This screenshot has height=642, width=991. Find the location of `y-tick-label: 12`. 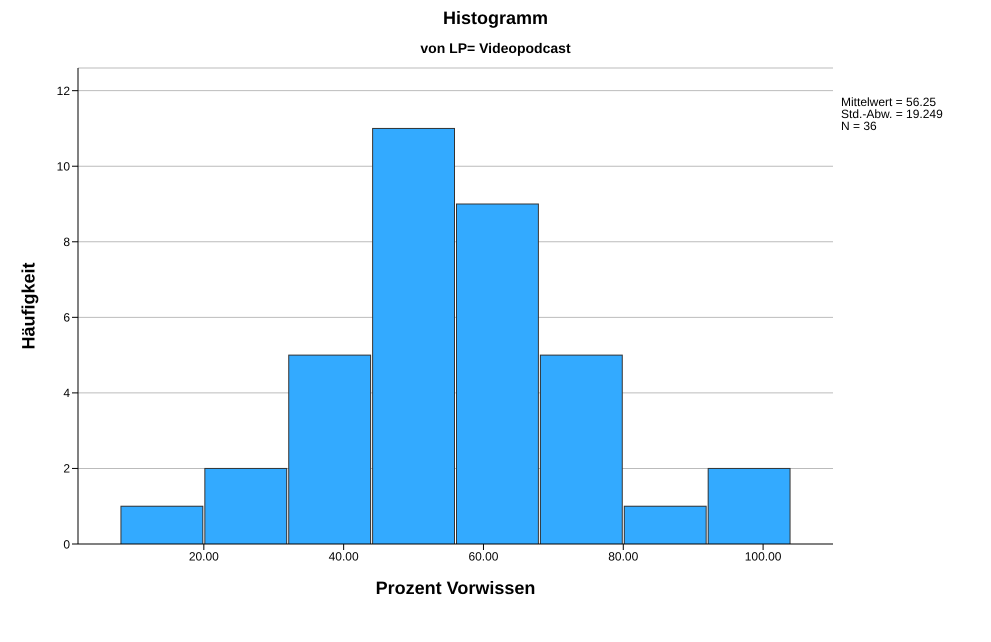

y-tick-label: 12 is located at coordinates (63, 91).